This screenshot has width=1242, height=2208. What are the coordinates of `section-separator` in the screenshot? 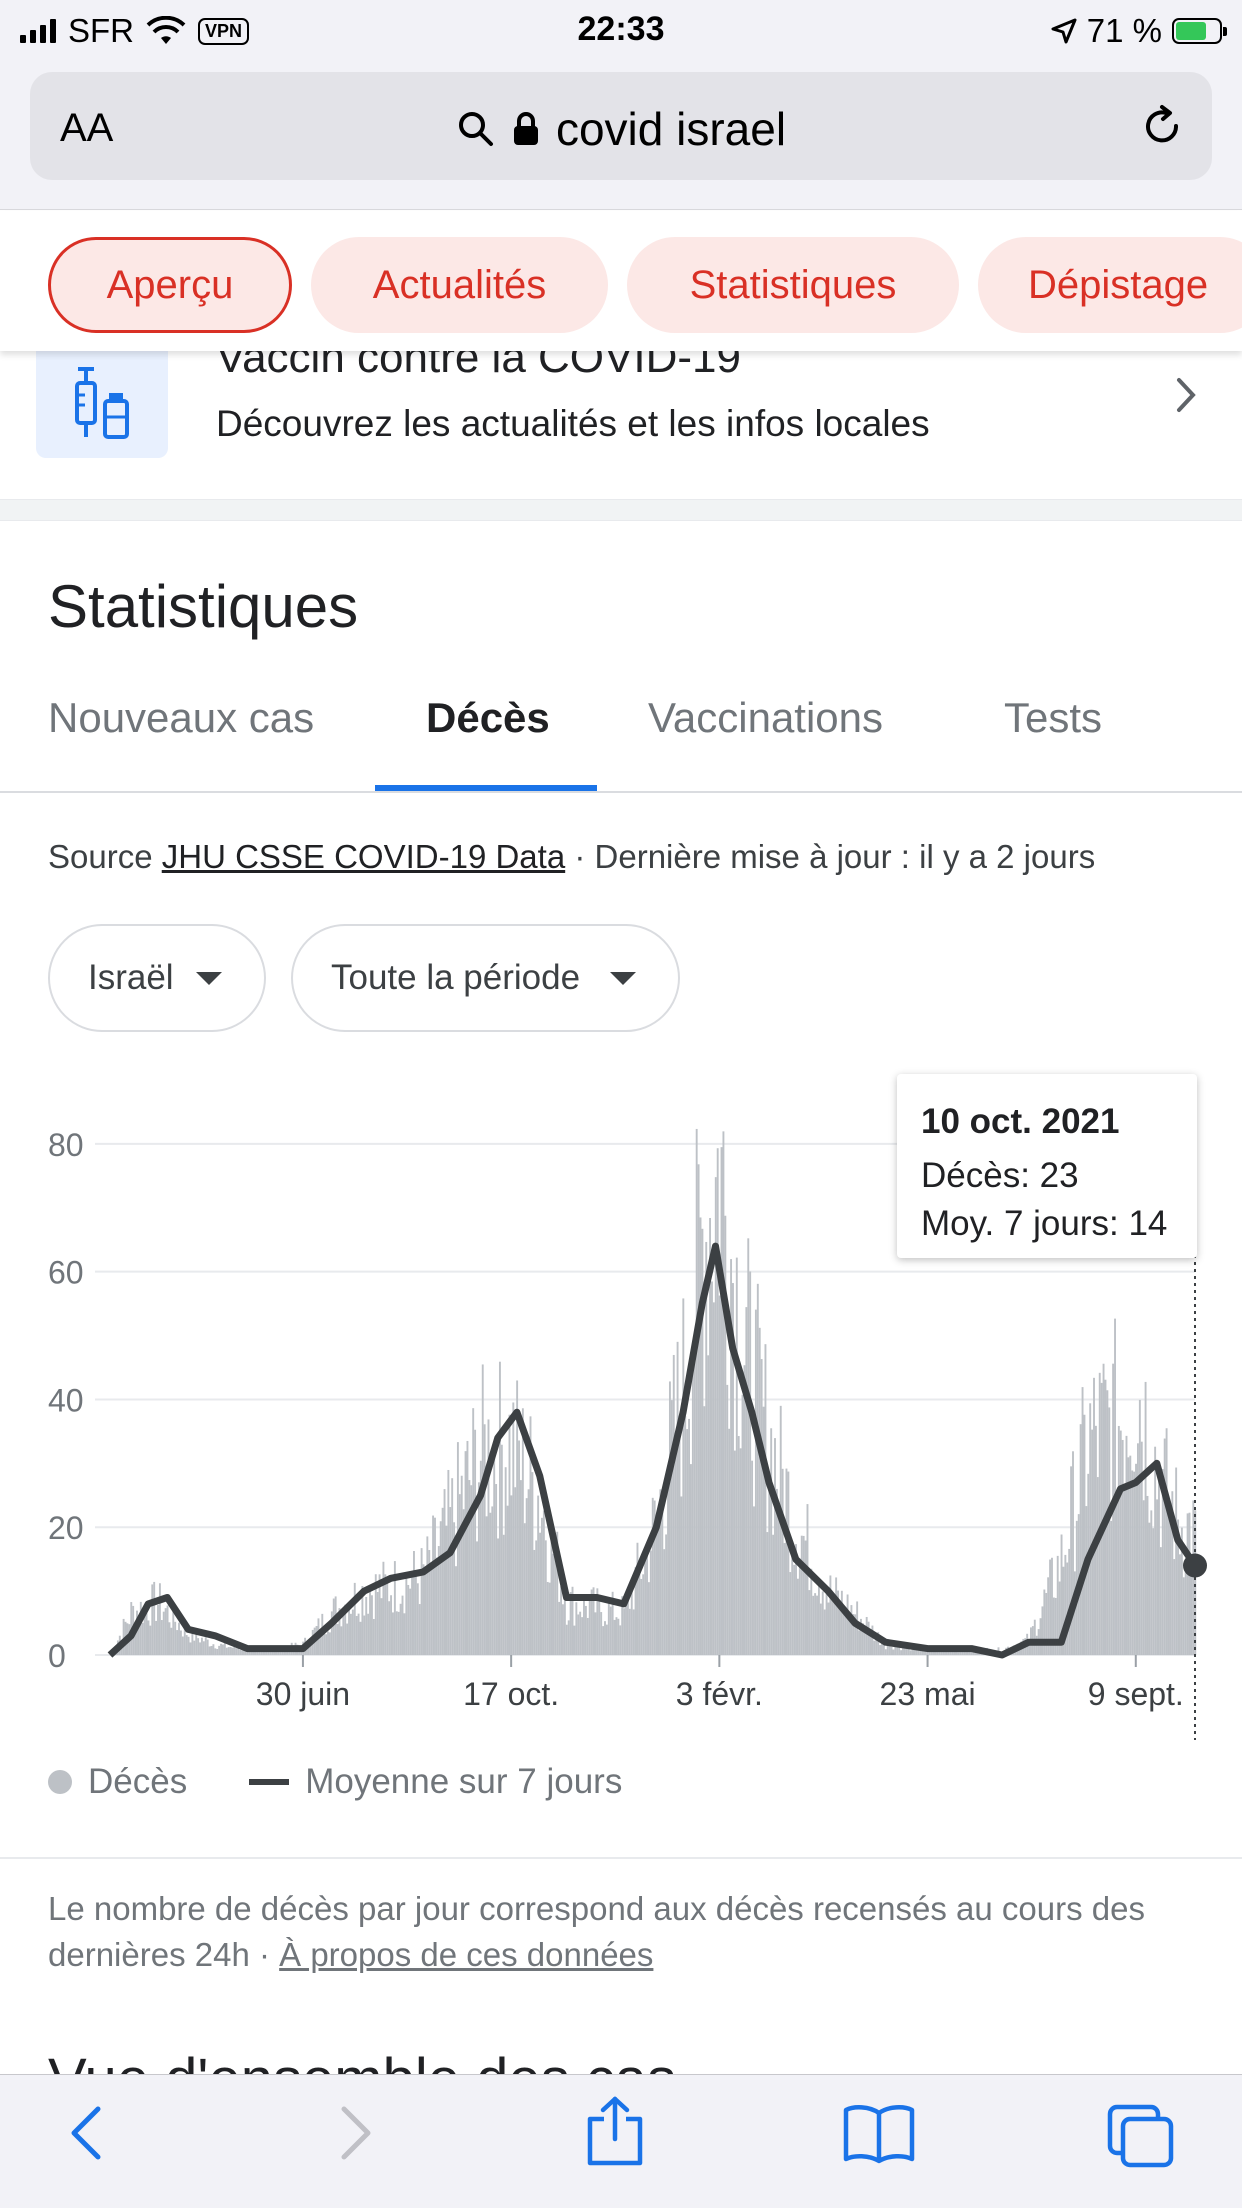 It's located at (621, 510).